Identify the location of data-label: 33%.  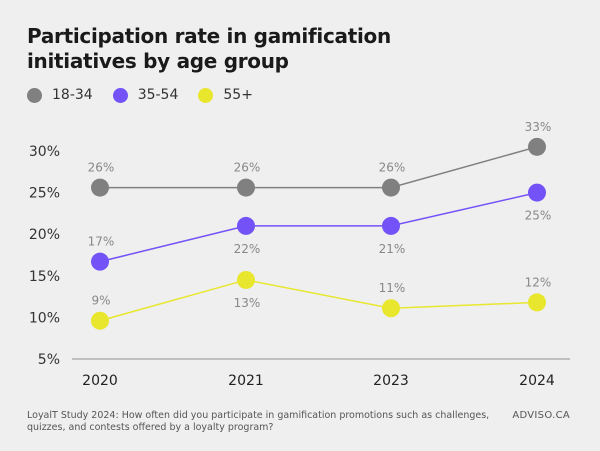
(538, 127).